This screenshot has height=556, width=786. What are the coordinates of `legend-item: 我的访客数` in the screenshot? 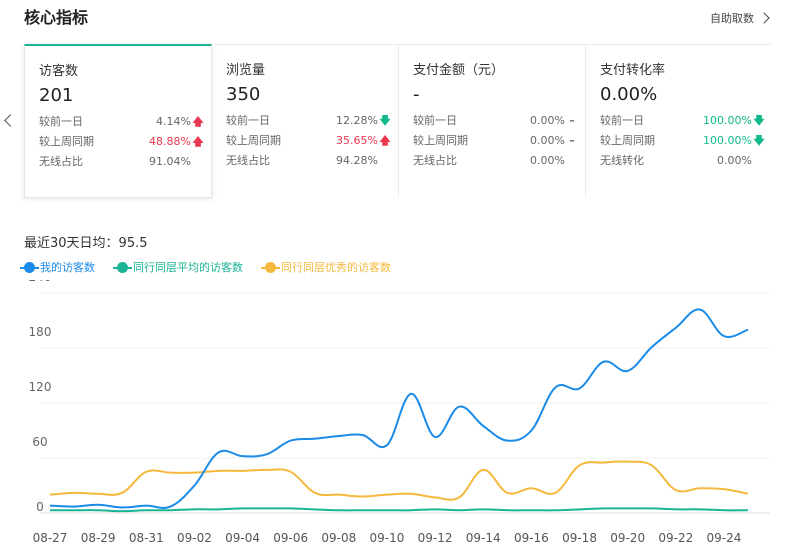 It's located at (57, 267).